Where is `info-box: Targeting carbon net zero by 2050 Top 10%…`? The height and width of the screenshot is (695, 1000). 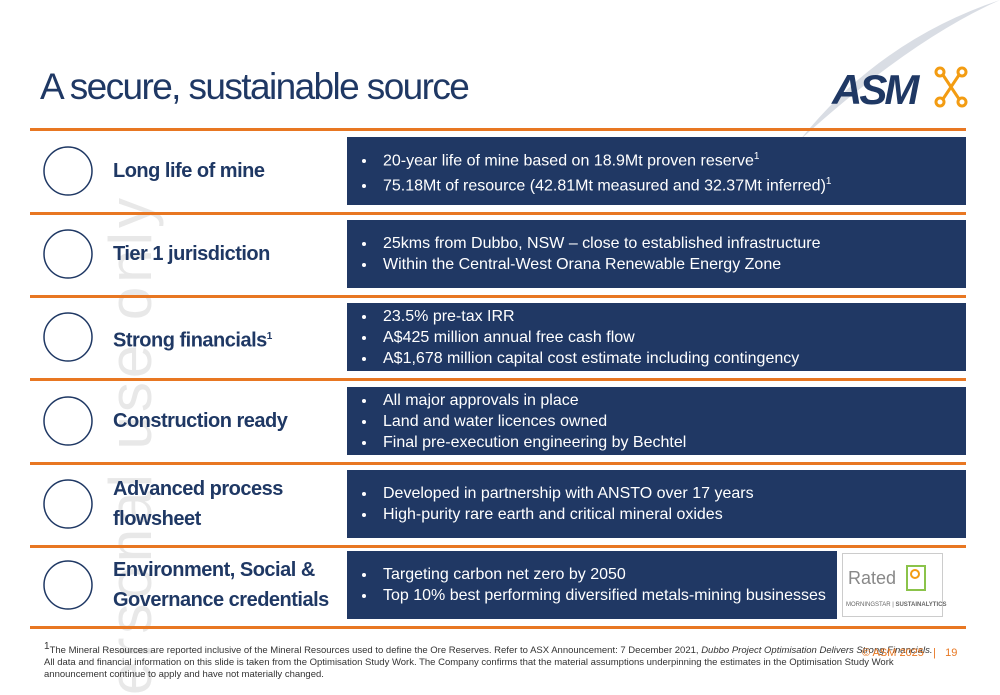
info-box: Targeting carbon net zero by 2050 Top 10%… is located at coordinates (592, 585).